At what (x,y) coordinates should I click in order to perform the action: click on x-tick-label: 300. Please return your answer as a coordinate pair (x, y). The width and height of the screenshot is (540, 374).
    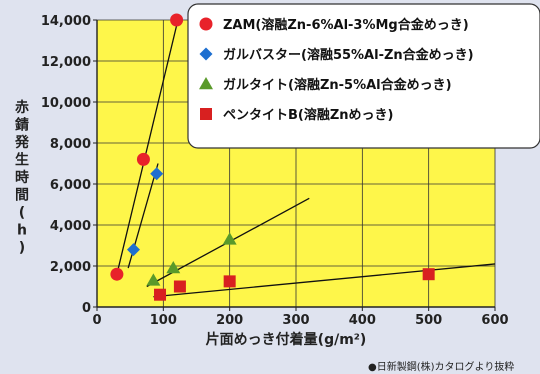
    Looking at the image, I should click on (295, 320).